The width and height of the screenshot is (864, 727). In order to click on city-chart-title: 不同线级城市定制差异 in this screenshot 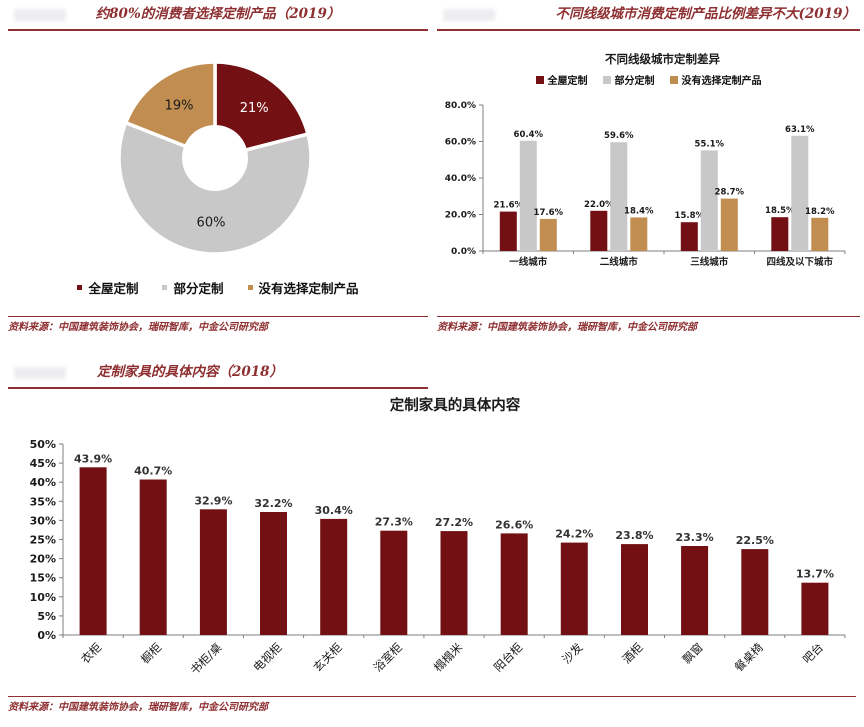, I will do `click(662, 59)`.